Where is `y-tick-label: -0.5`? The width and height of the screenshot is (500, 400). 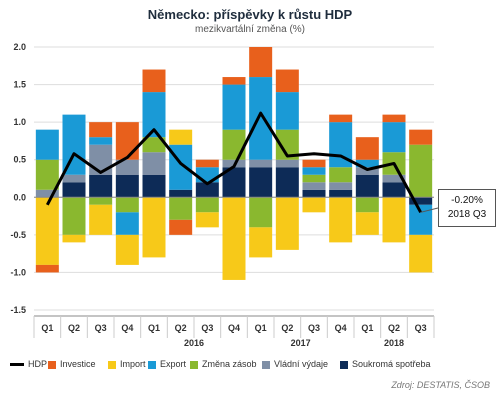
y-tick-label: -0.5 is located at coordinates (18, 235).